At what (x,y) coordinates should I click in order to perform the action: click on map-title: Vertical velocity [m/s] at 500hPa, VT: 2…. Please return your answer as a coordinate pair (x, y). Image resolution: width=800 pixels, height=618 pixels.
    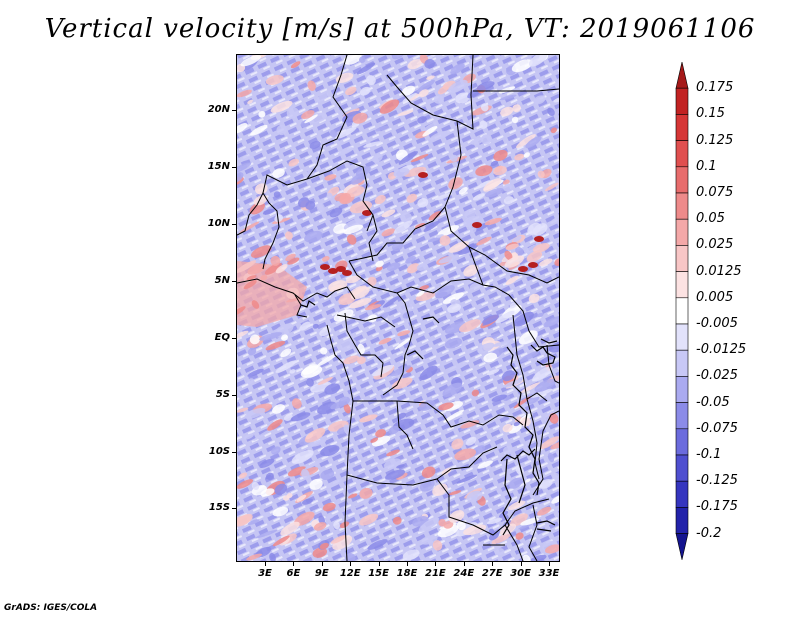
    Looking at the image, I should click on (400, 29).